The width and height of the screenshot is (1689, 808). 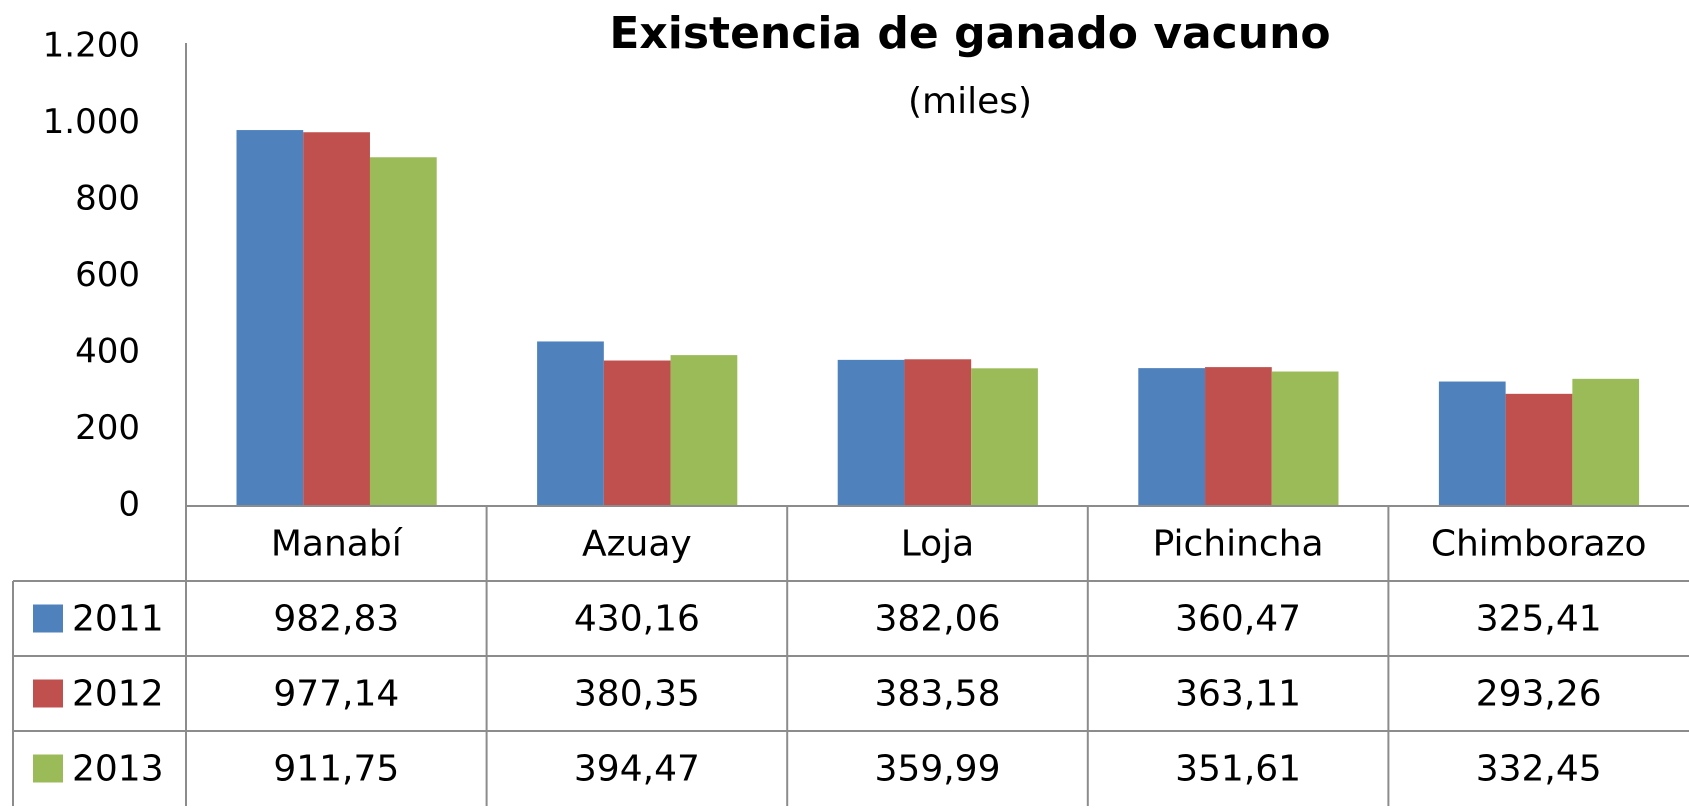 What do you see at coordinates (336, 619) in the screenshot?
I see `data-label: 982,83` at bounding box center [336, 619].